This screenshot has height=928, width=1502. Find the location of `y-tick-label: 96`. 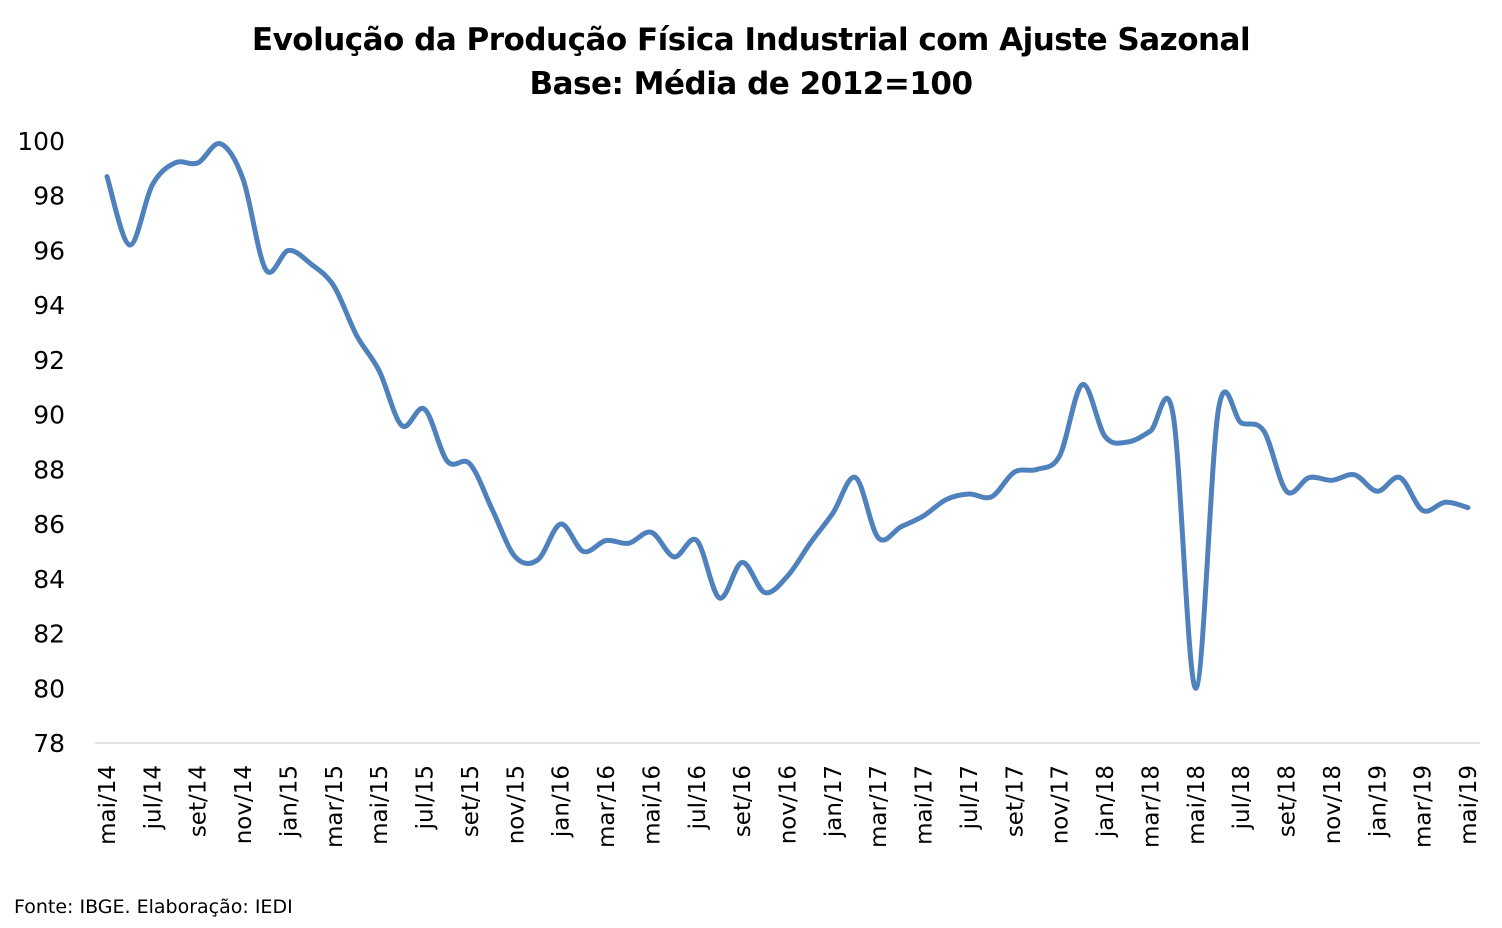

y-tick-label: 96 is located at coordinates (49, 250).